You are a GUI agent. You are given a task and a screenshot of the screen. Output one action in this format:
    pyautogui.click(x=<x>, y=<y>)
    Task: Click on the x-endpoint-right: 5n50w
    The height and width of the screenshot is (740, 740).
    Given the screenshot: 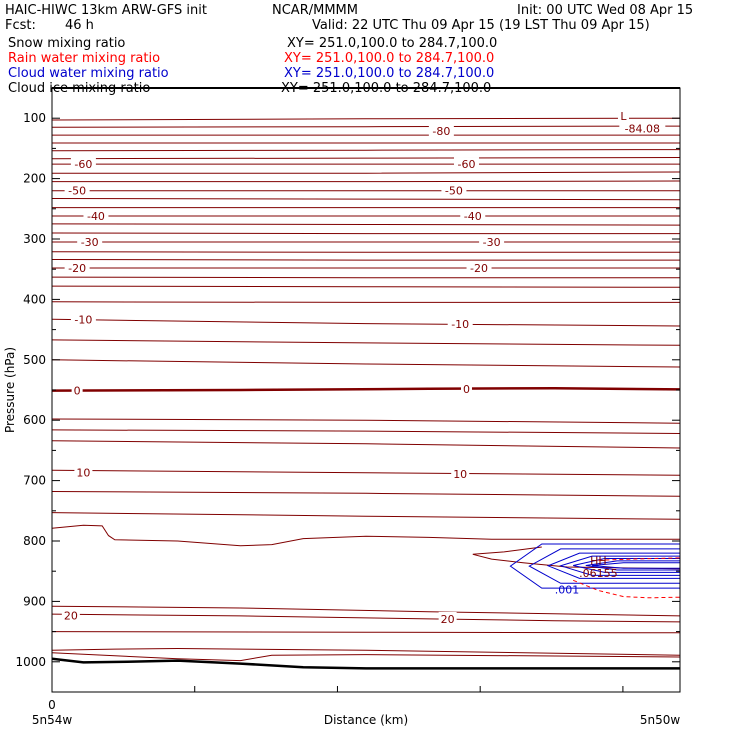 What is the action you would take?
    pyautogui.click(x=660, y=720)
    